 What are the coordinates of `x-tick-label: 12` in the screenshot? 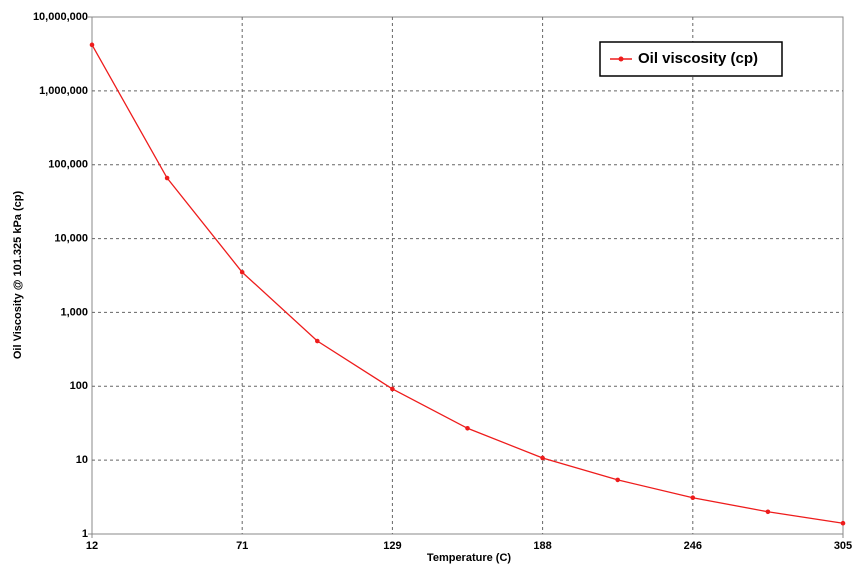 It's located at (92, 546).